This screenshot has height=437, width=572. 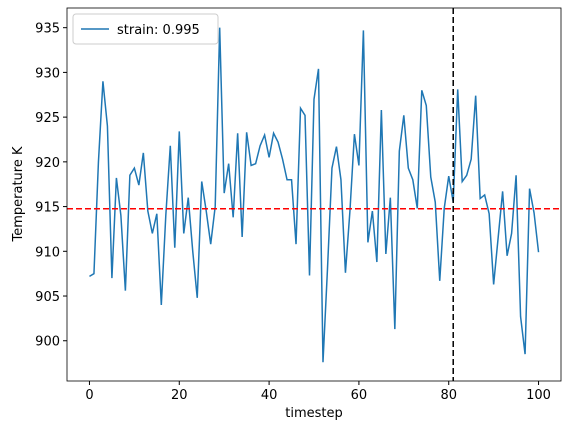 What do you see at coordinates (538, 395) in the screenshot?
I see `x-tick-label: 100` at bounding box center [538, 395].